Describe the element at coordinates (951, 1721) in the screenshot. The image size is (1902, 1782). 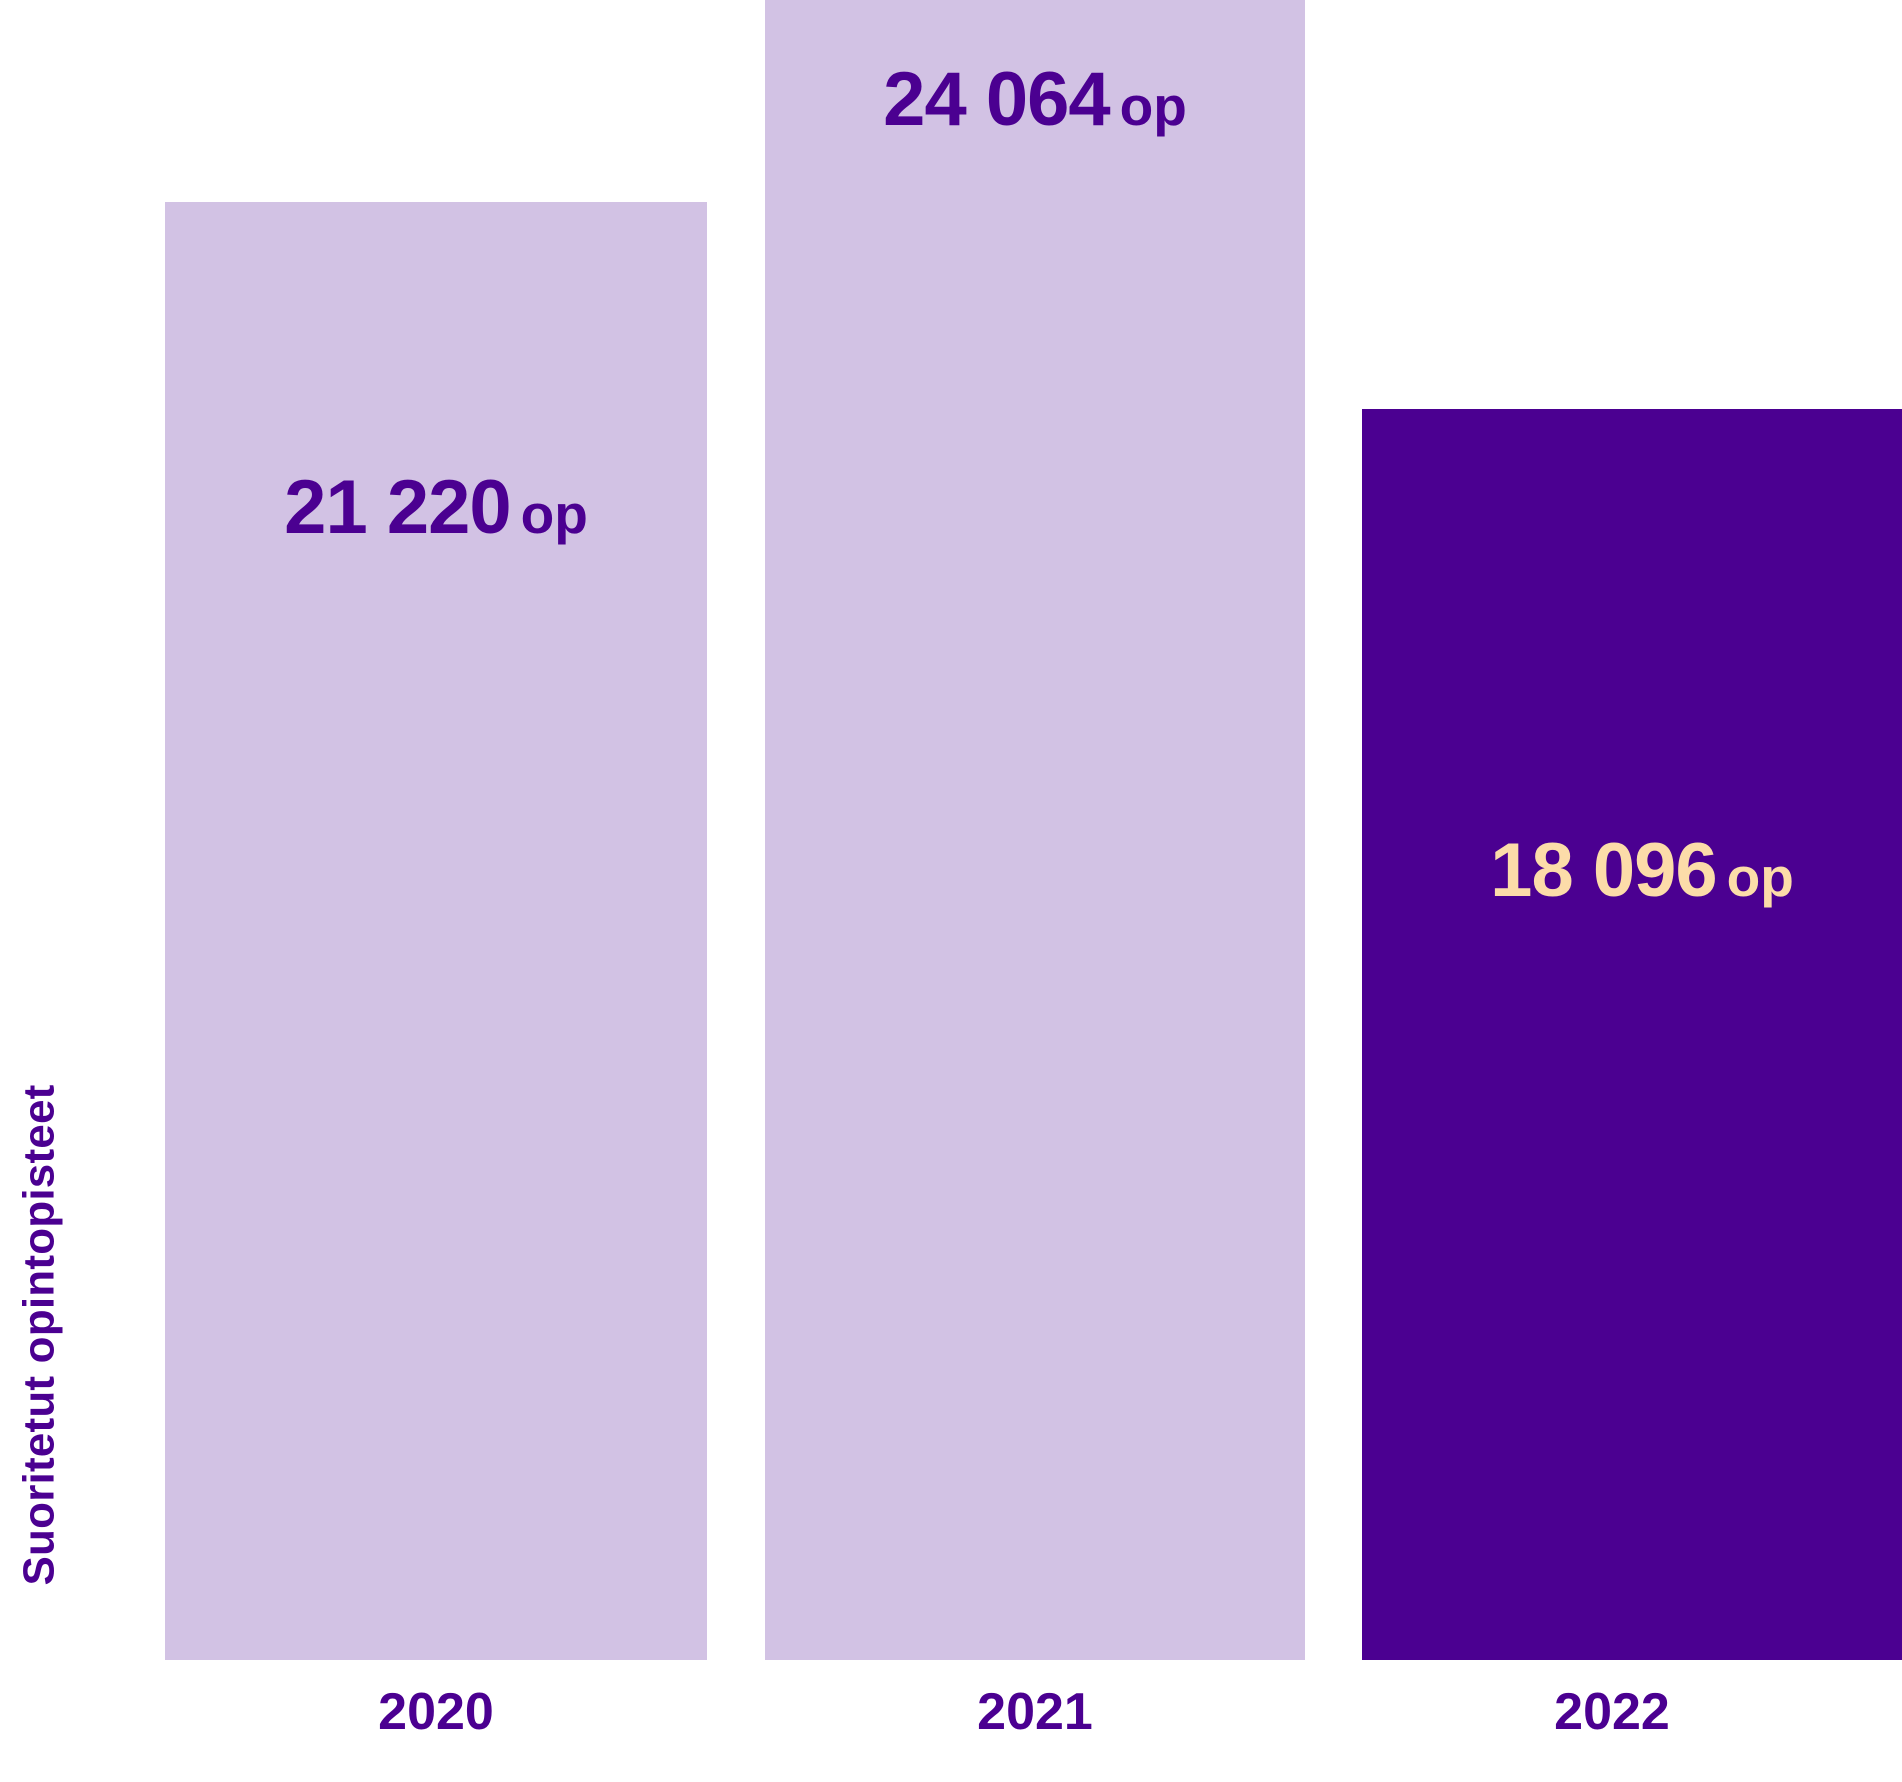
I see `x-axis: 2020 2021 2022` at that location.